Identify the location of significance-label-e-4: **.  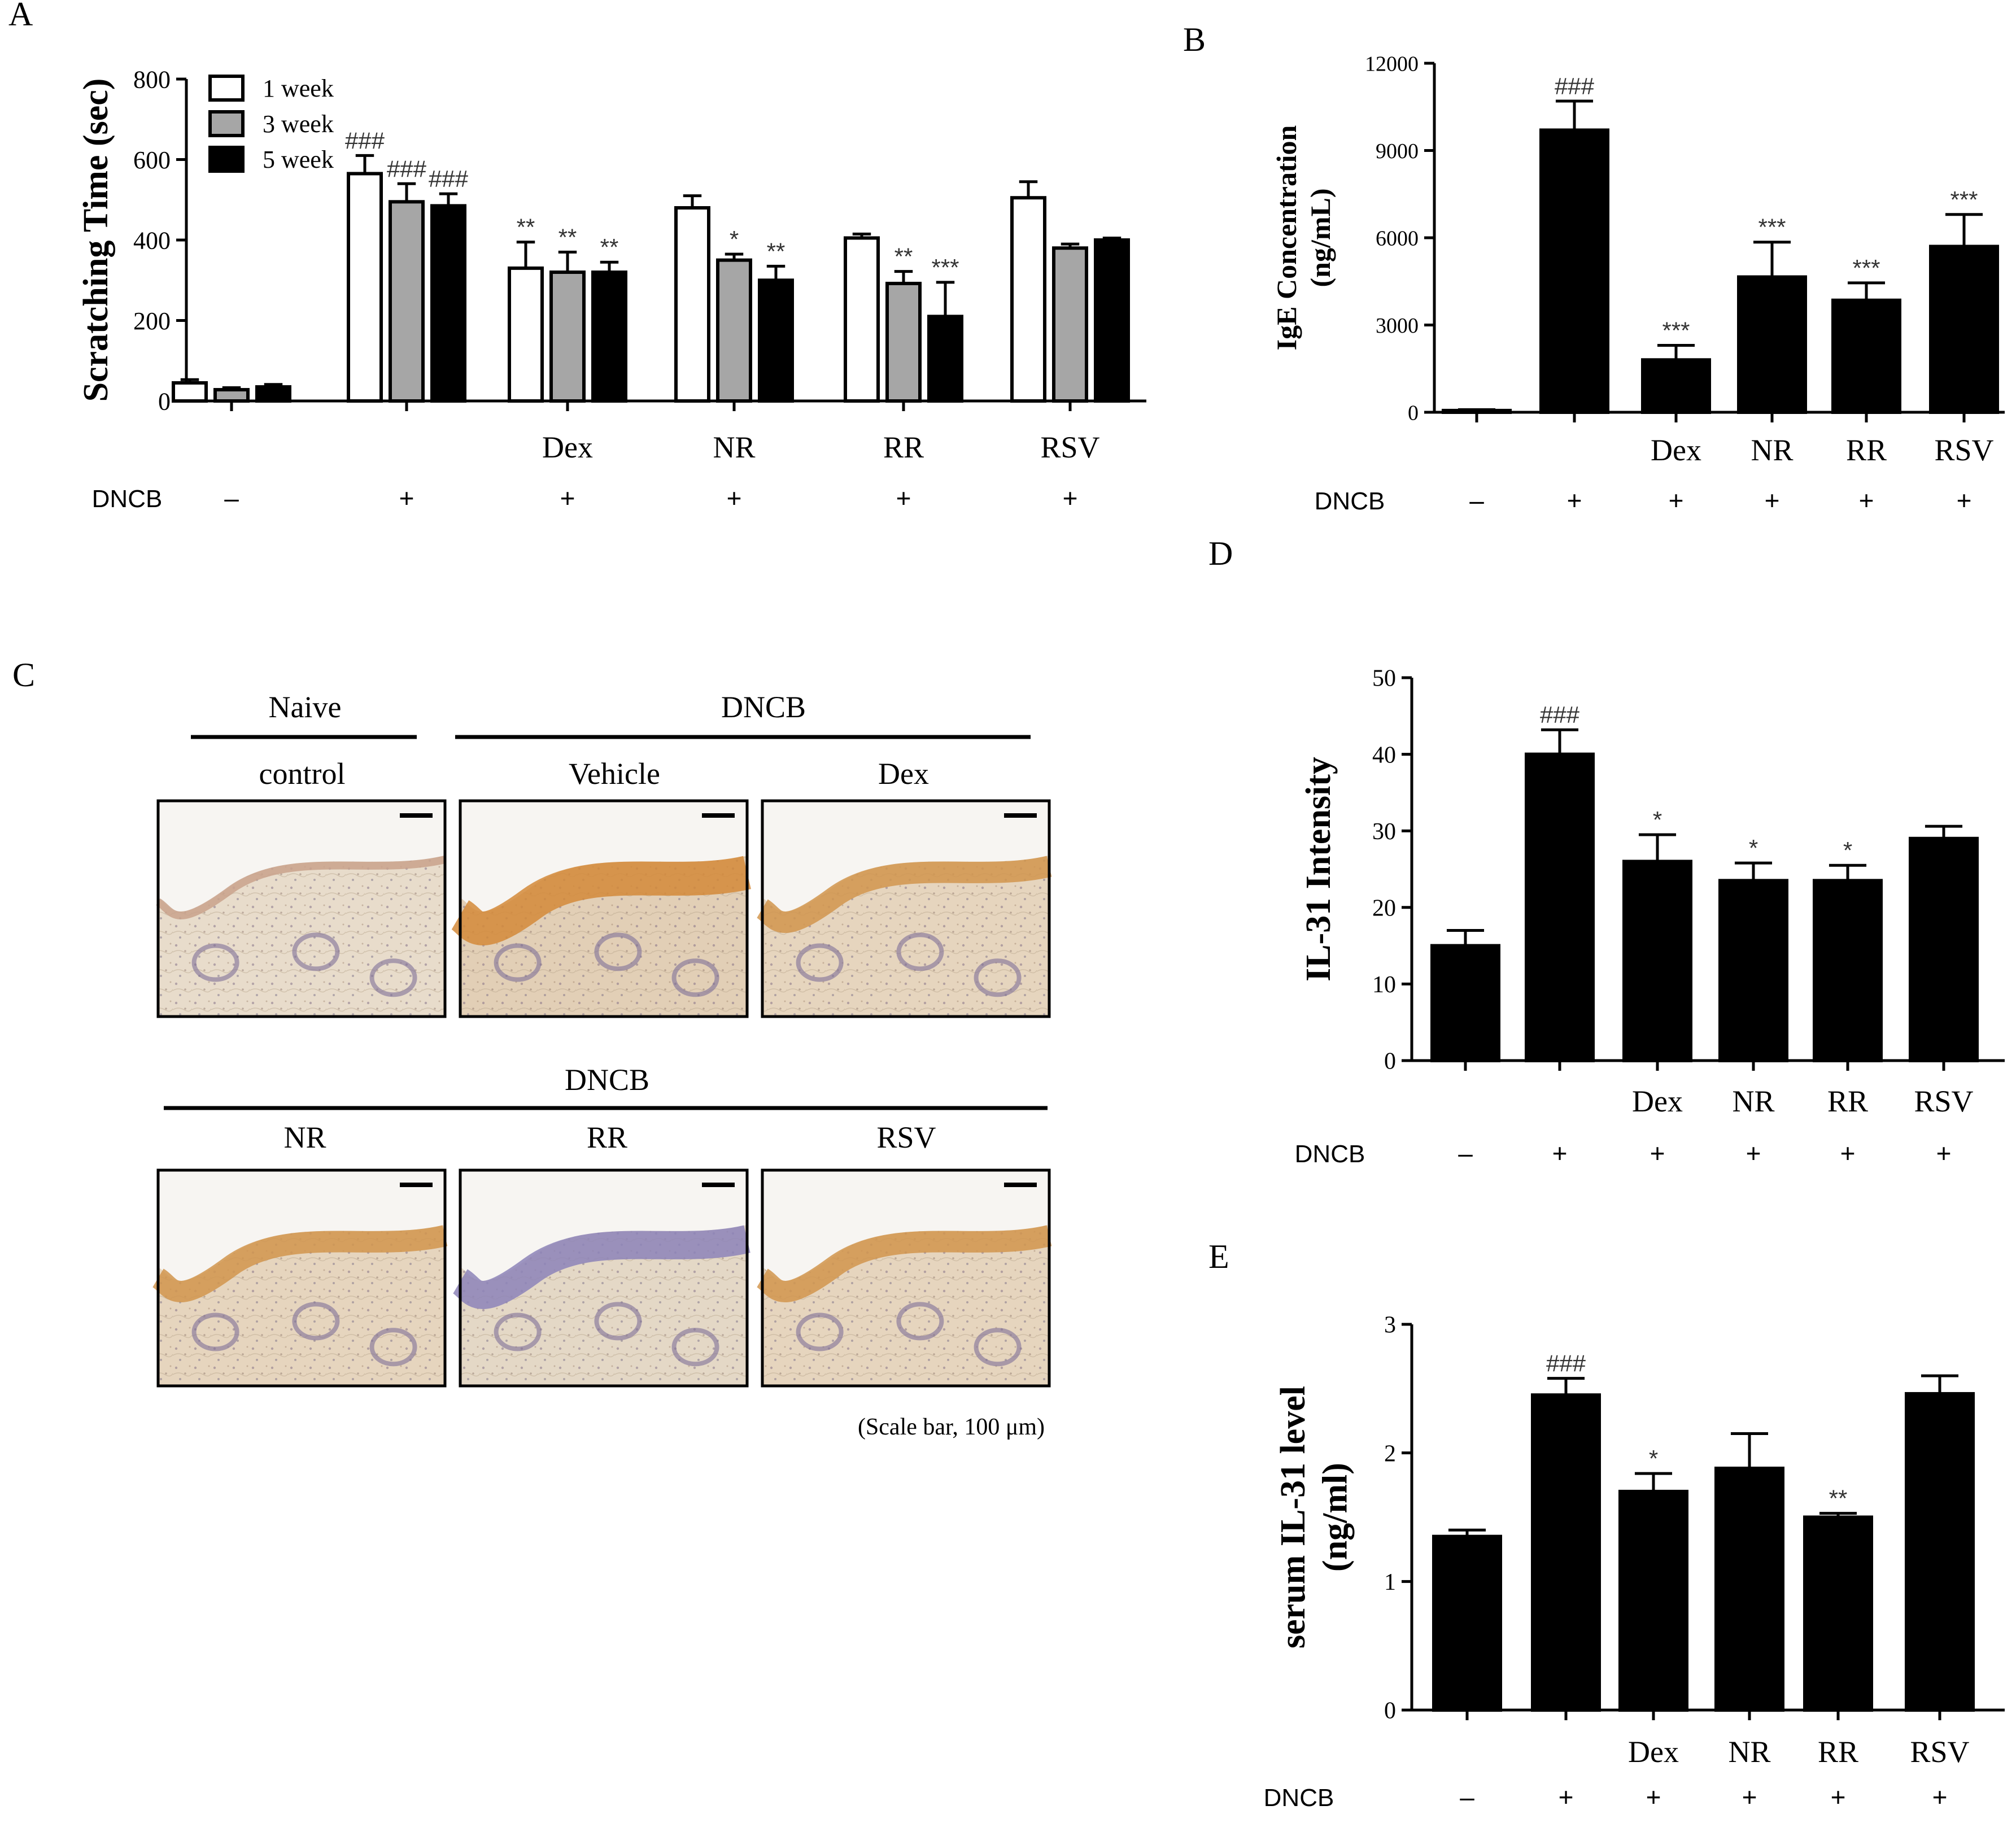
(1838, 1498).